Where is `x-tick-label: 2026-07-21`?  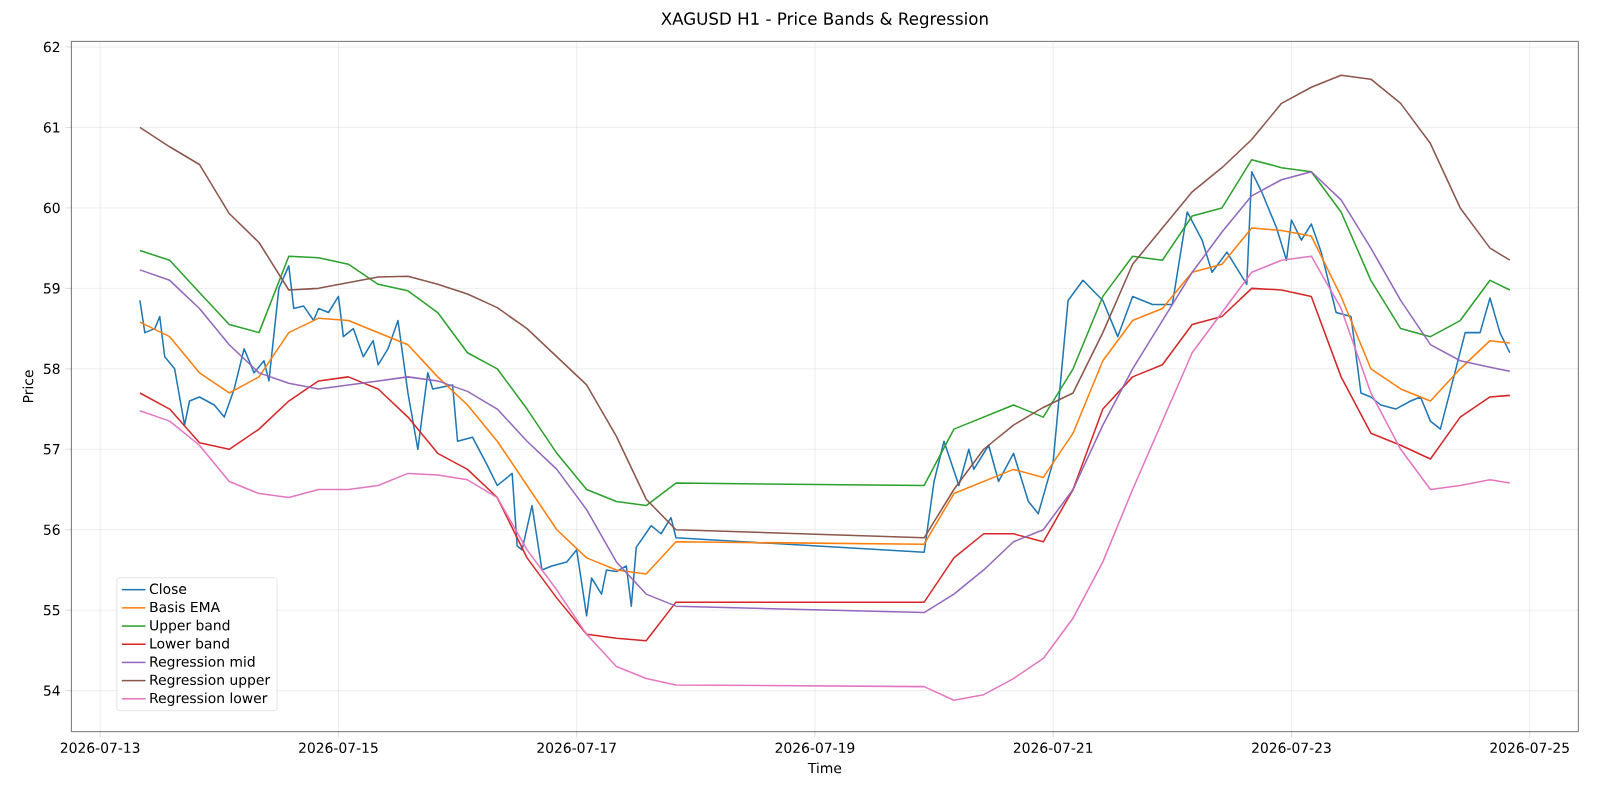 x-tick-label: 2026-07-21 is located at coordinates (1053, 748).